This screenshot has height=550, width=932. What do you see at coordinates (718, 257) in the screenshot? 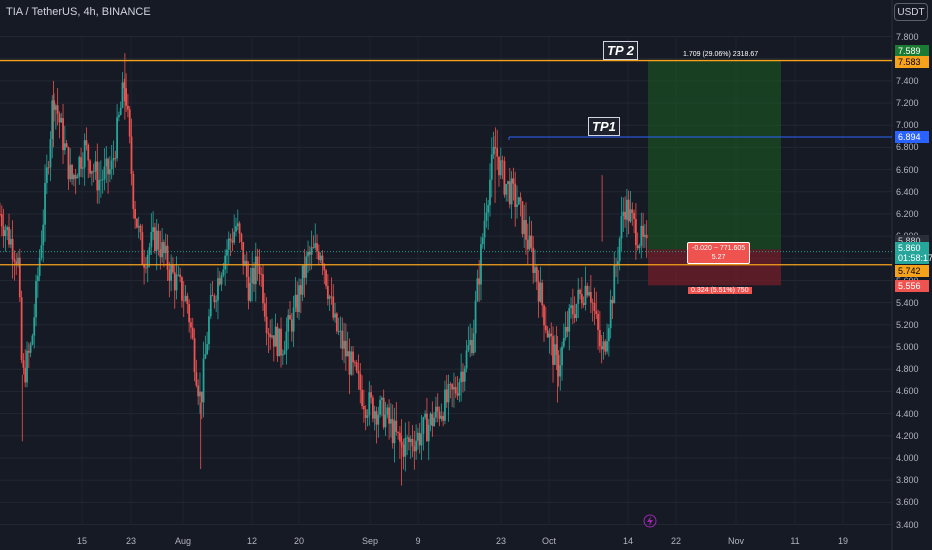
I see `risk-label-line2: 5.27` at bounding box center [718, 257].